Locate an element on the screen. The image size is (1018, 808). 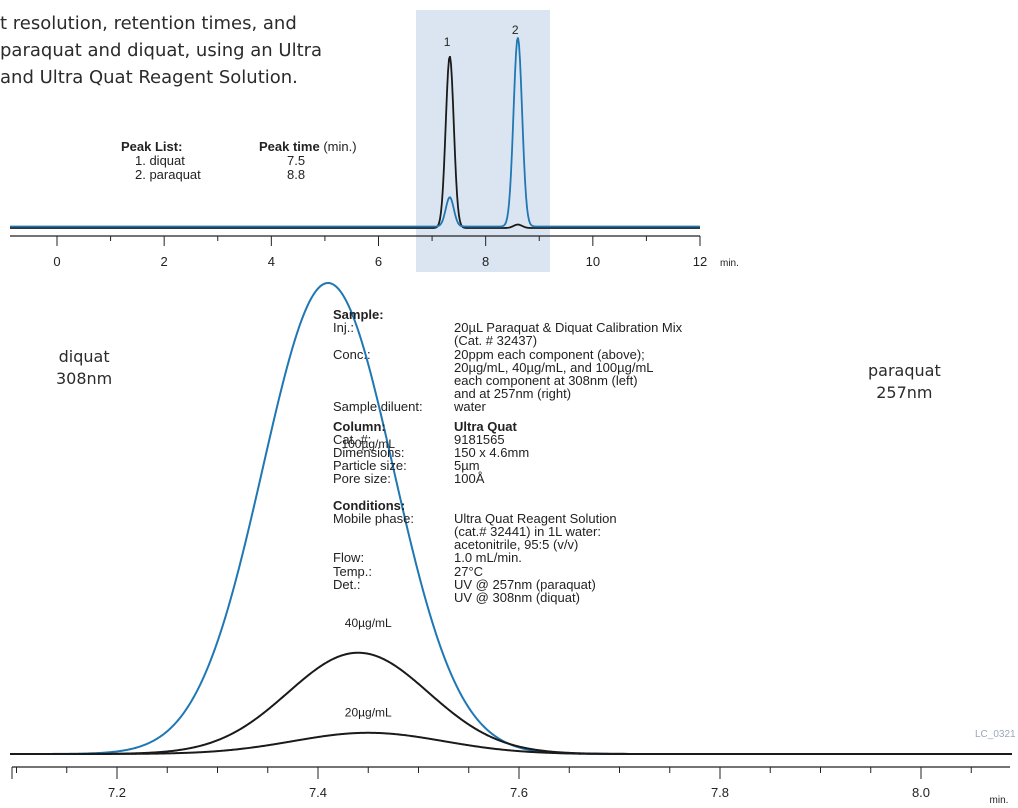
concentration-label: 40µg/mL is located at coordinates (368, 623).